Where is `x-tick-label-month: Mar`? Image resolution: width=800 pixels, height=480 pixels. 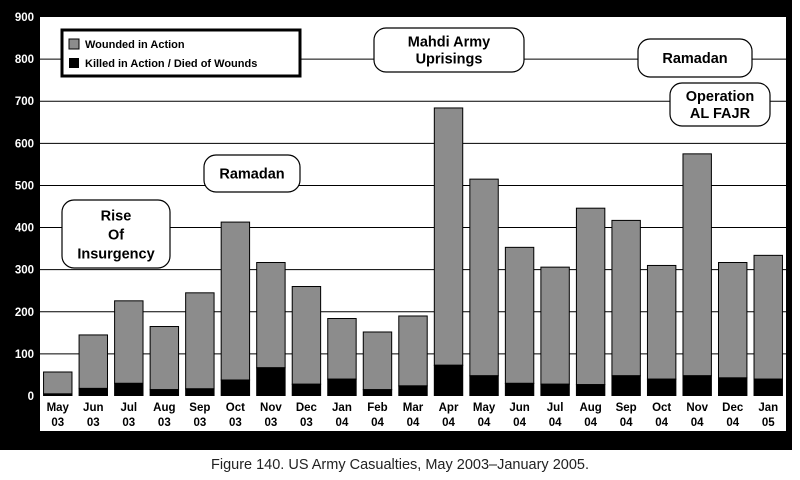 x-tick-label-month: Mar is located at coordinates (413, 408).